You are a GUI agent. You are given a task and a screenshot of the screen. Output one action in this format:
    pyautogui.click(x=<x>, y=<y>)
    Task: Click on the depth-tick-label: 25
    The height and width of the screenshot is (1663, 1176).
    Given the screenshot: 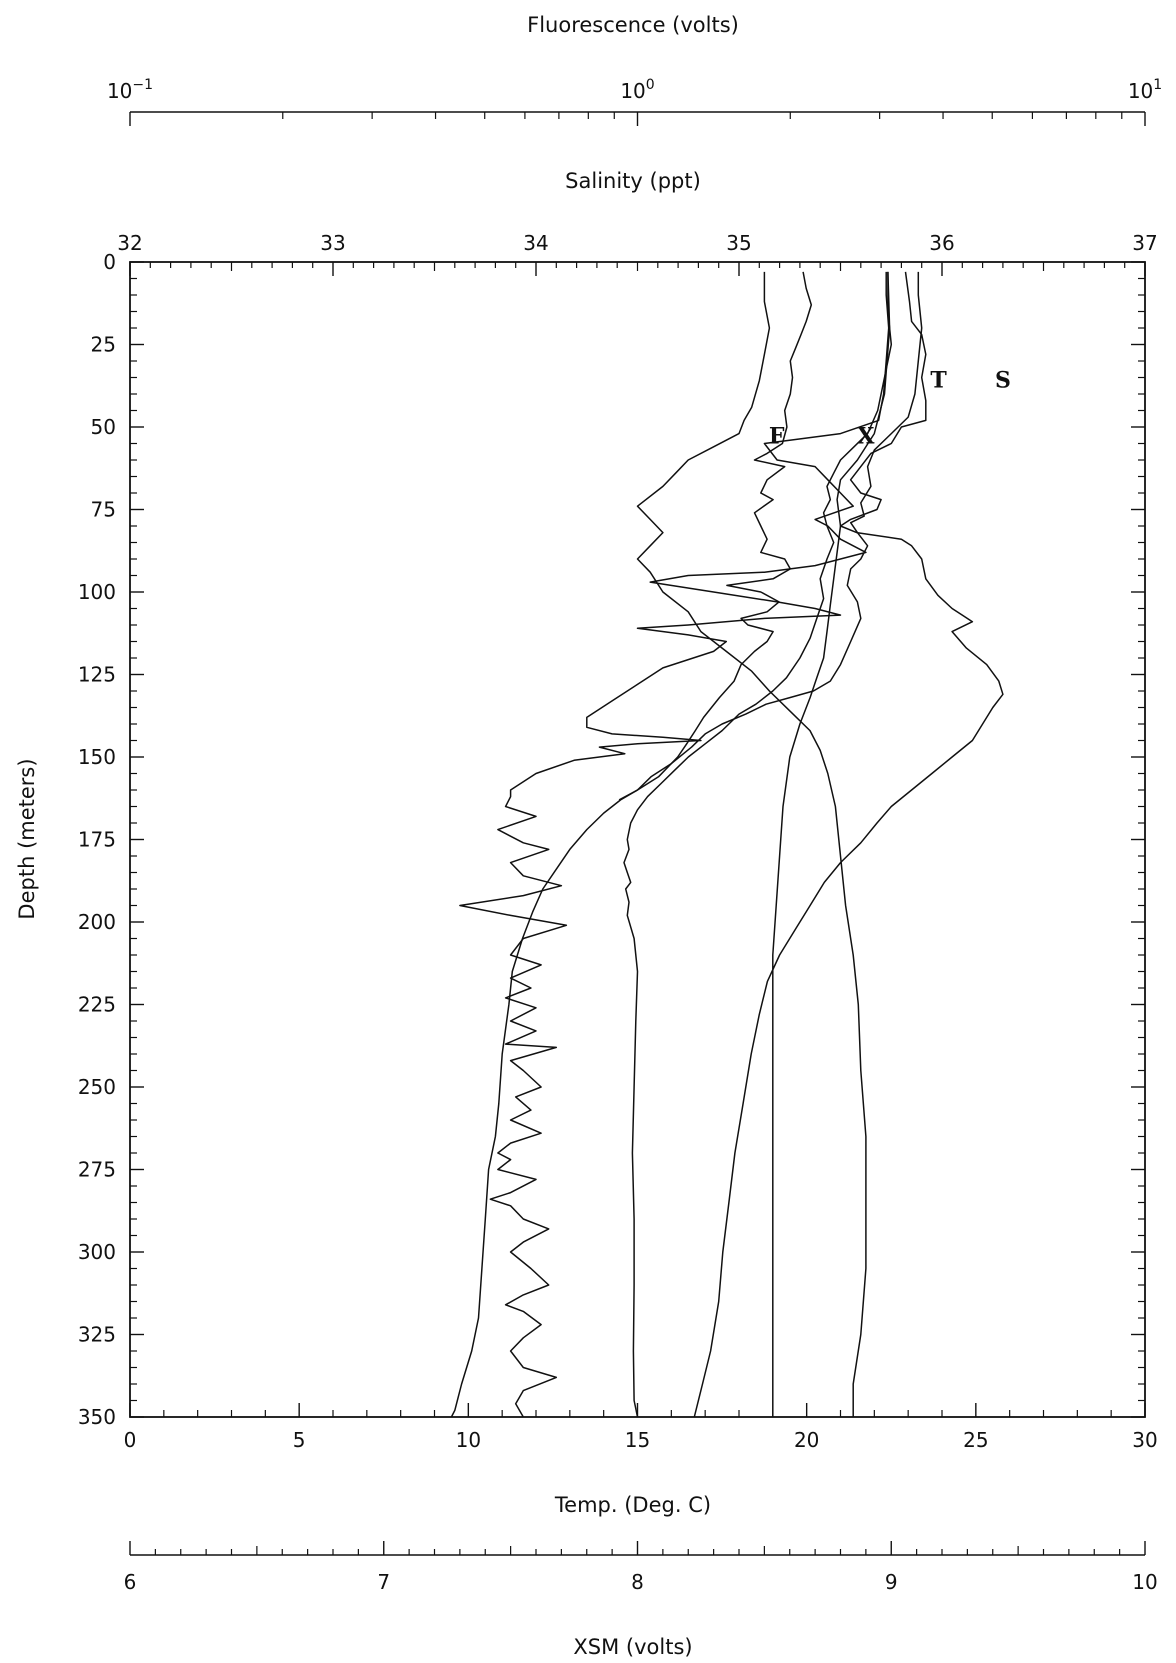 What is the action you would take?
    pyautogui.click(x=103, y=345)
    